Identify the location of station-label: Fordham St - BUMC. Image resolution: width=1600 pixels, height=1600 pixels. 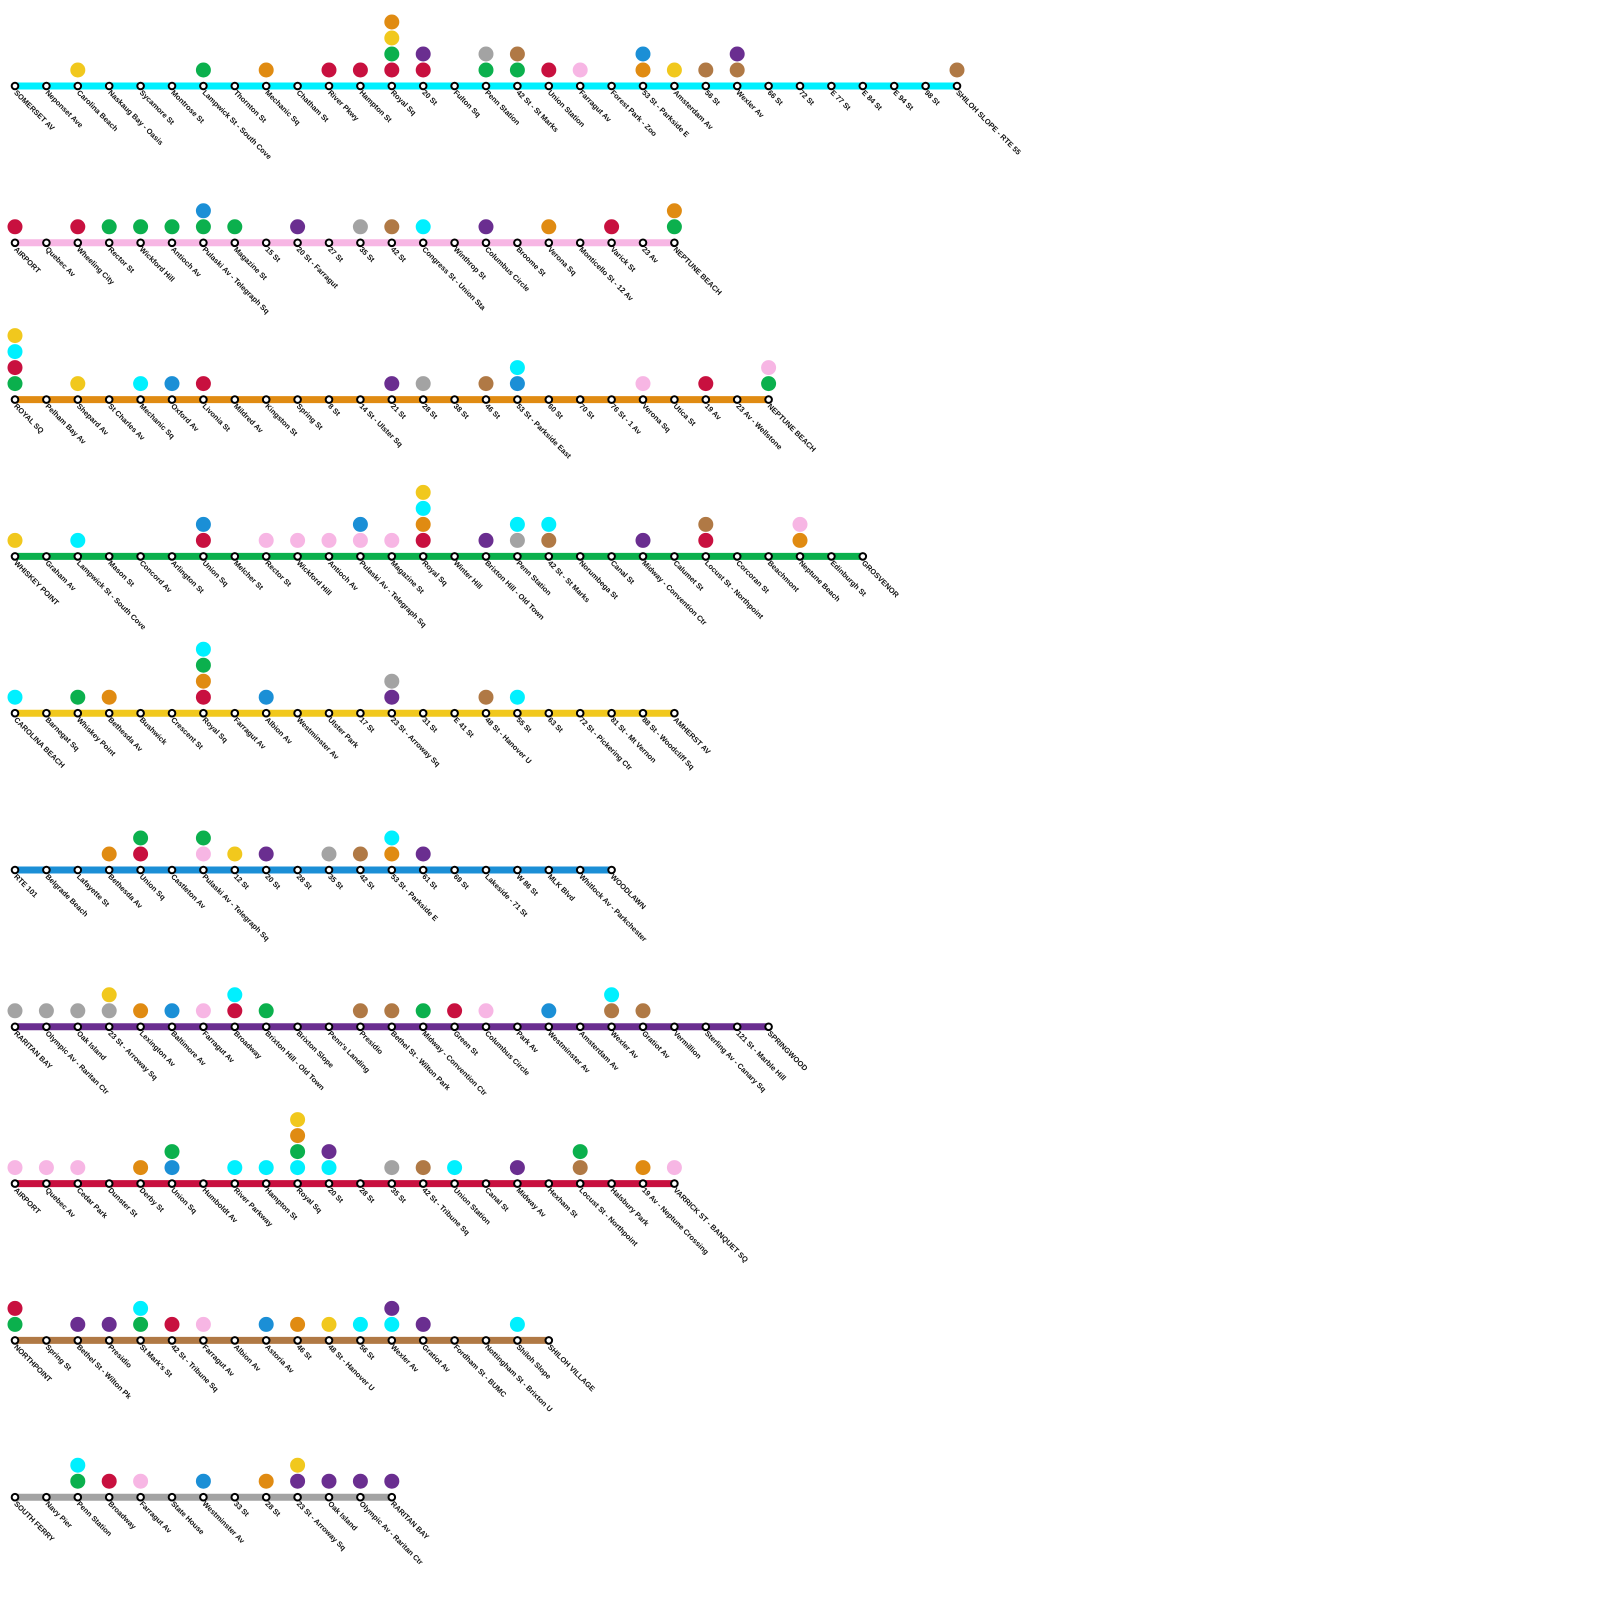
(480, 1371).